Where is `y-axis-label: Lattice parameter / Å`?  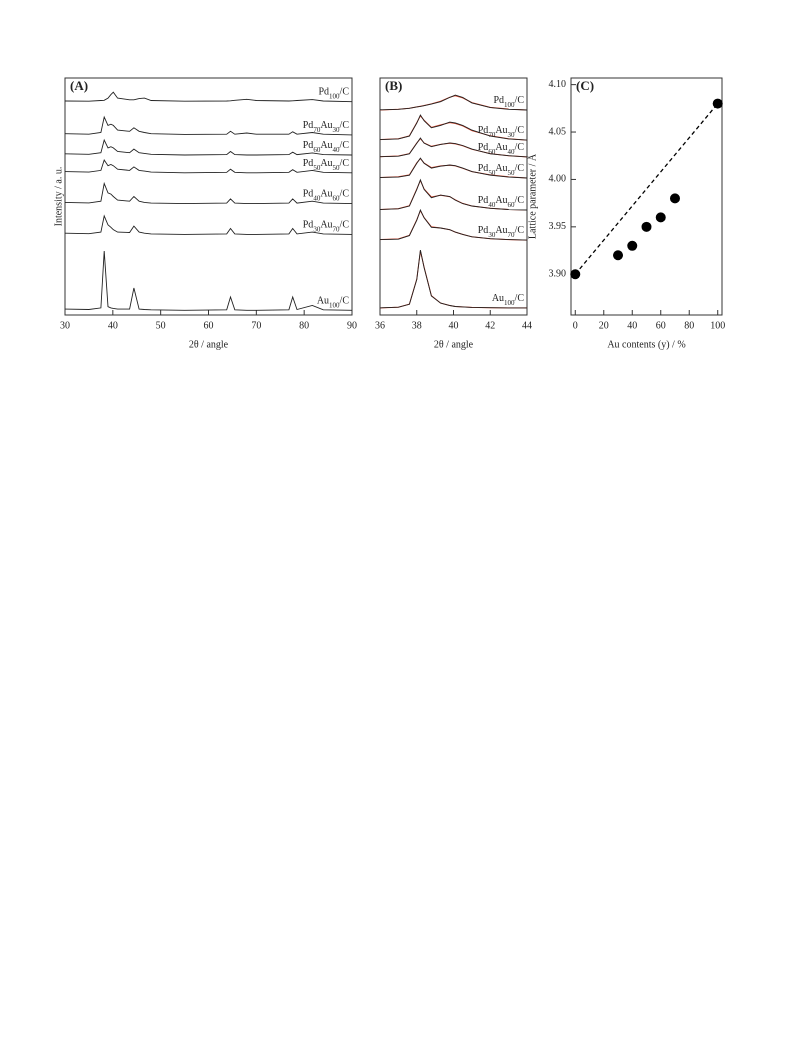
y-axis-label: Lattice parameter / Å is located at coordinates (532, 196).